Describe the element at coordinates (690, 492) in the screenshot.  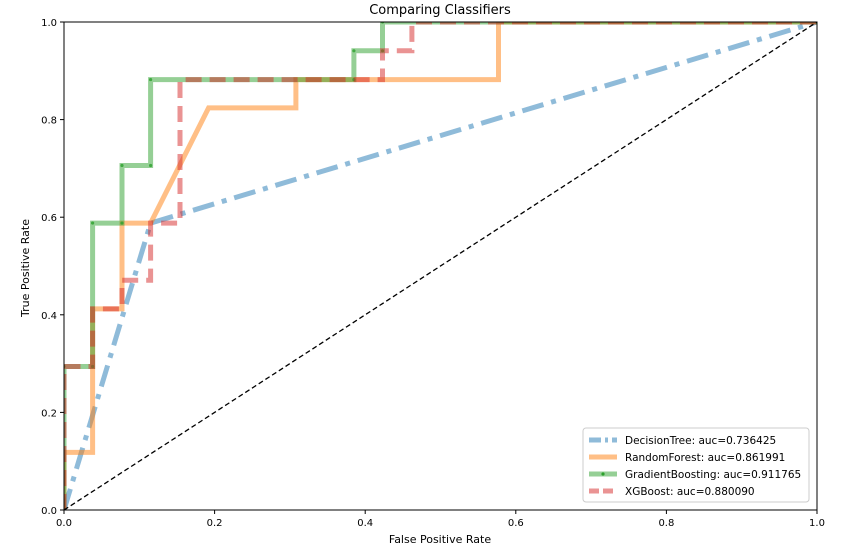
I see `legend-label: XGBoost: auc=0.880090` at that location.